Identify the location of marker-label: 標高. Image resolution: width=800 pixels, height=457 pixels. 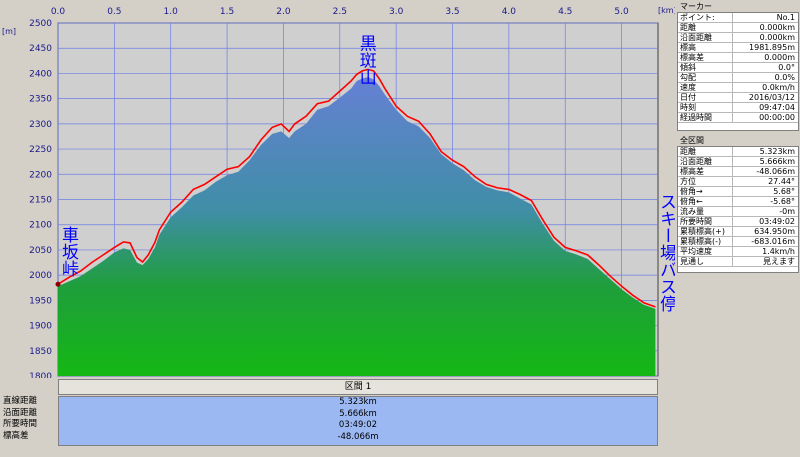
(705, 47).